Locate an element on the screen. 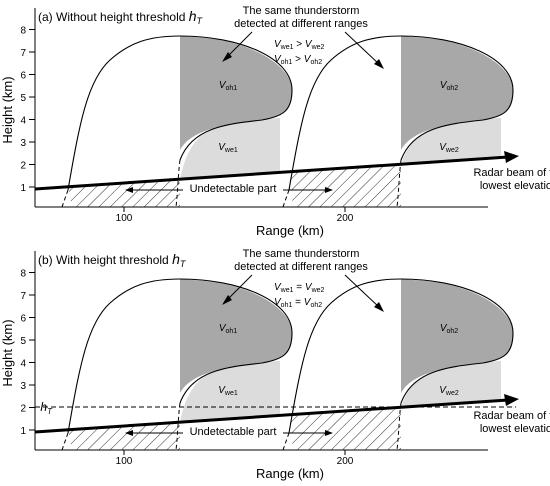 The height and width of the screenshot is (486, 550). panel-title: (a) Without height threshold hT is located at coordinates (121, 17).